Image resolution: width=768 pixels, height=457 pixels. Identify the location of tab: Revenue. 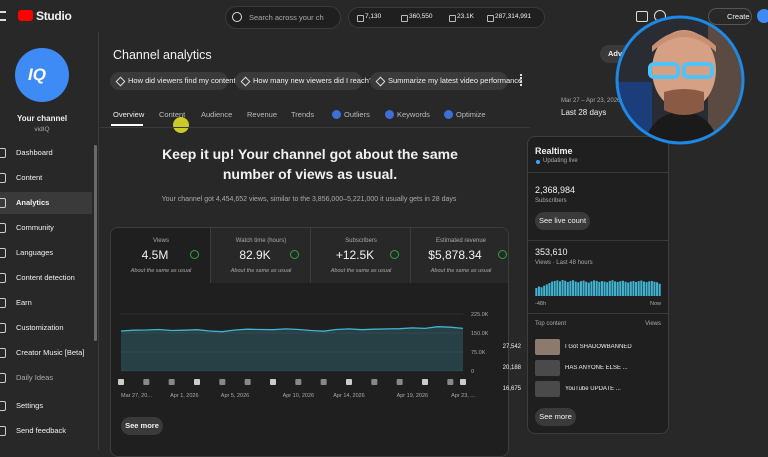
(262, 114).